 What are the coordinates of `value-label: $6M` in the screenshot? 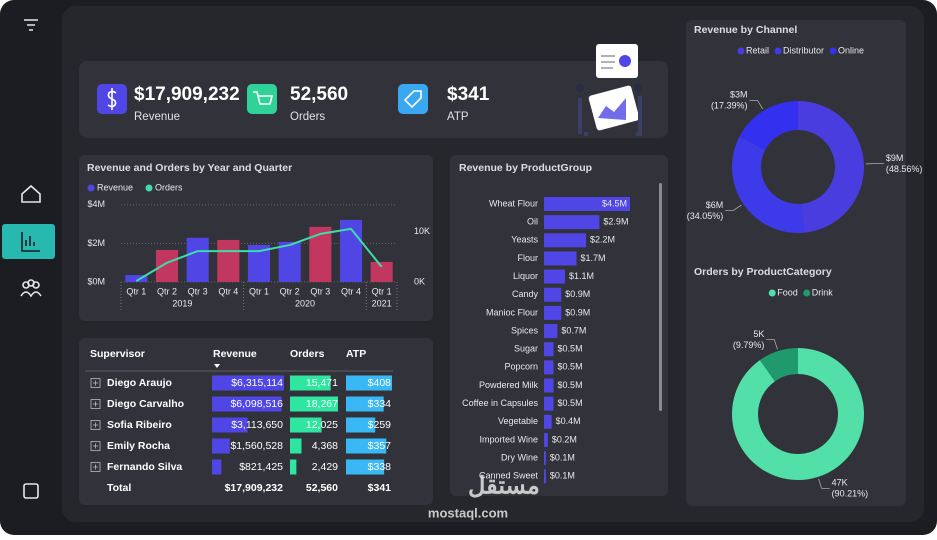 It's located at (715, 205).